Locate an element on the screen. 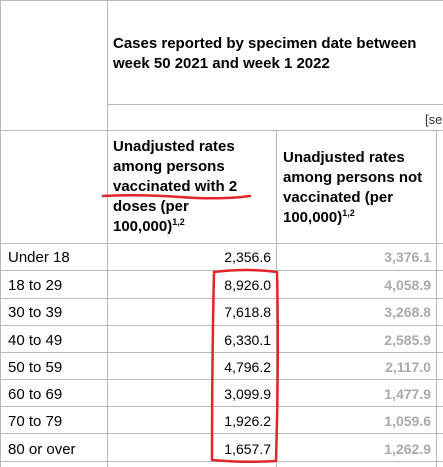 The image size is (443, 467). age-group-cell: 70 to 79 is located at coordinates (35, 421).